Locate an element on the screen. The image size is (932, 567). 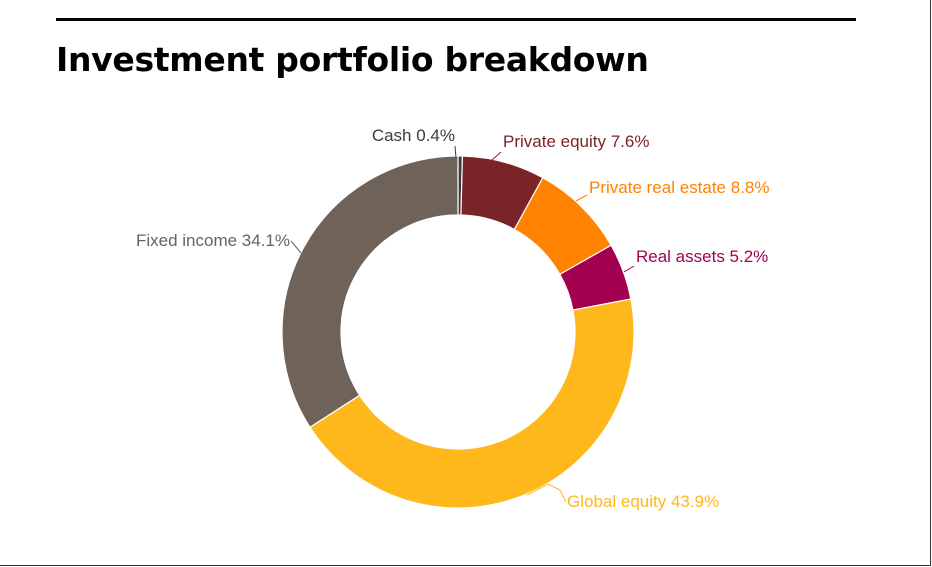
label-cash: Cash 0.4% is located at coordinates (413, 135).